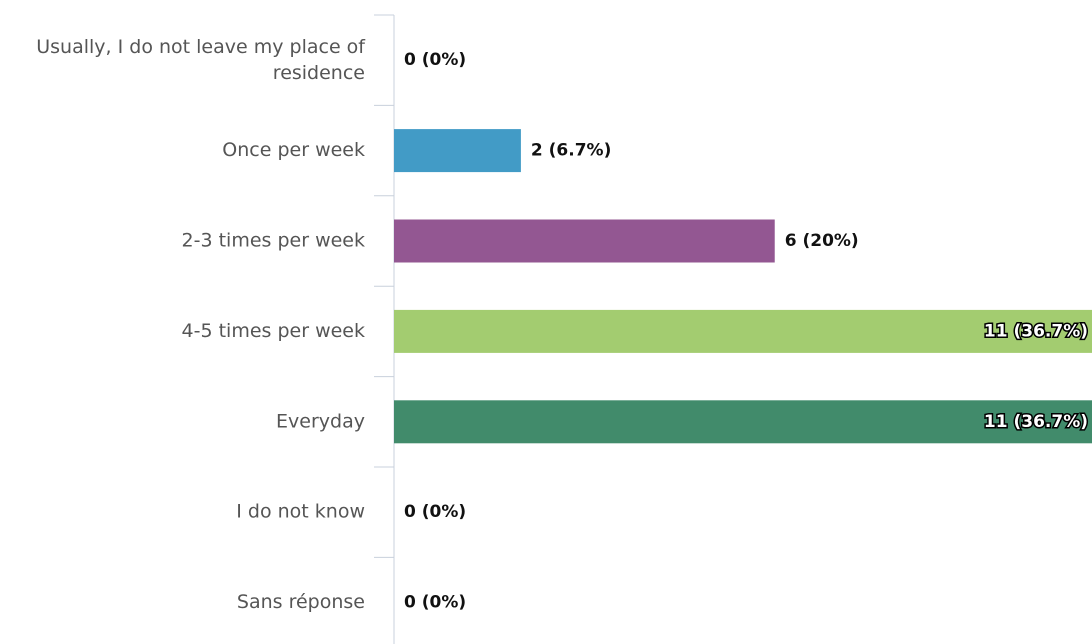 The height and width of the screenshot is (644, 1092). I want to click on category-label: Once per week, so click(293, 150).